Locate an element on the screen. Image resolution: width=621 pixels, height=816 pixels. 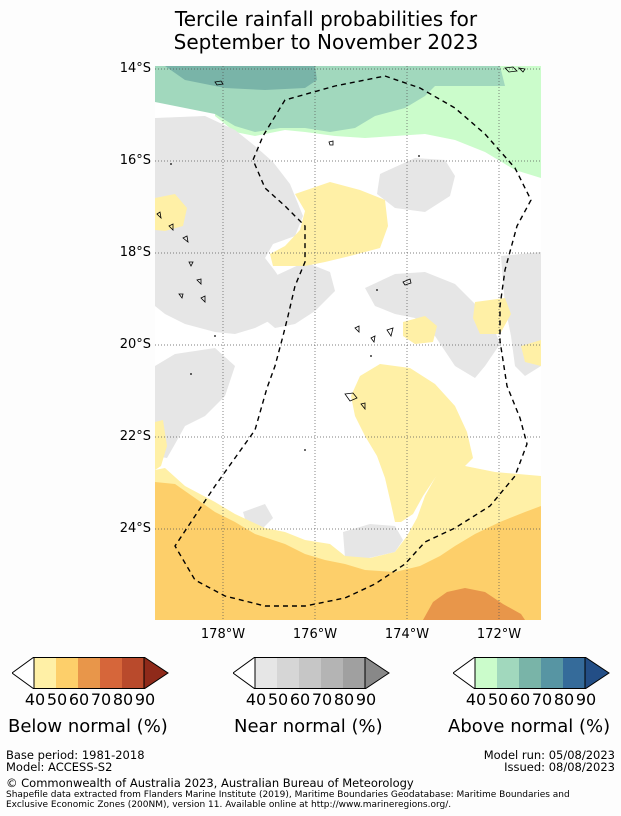
above-extend-high is located at coordinates (597, 673).